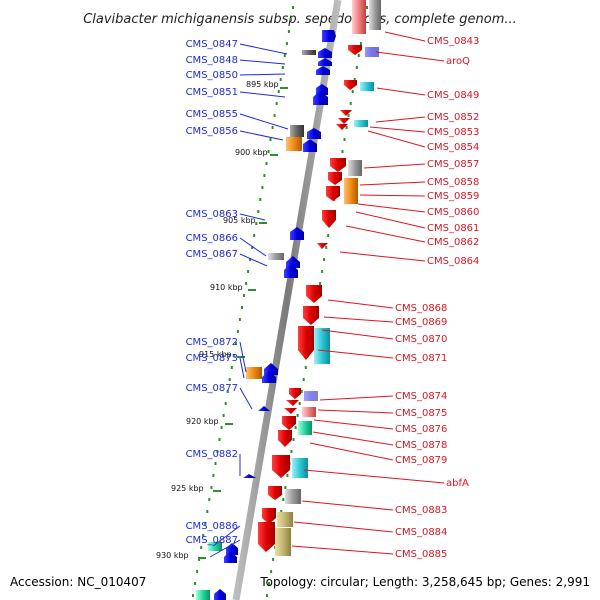 This screenshot has height=600, width=600. Describe the element at coordinates (212, 60) in the screenshot. I see `gene-label-cms_0848: CMS_0848` at that location.